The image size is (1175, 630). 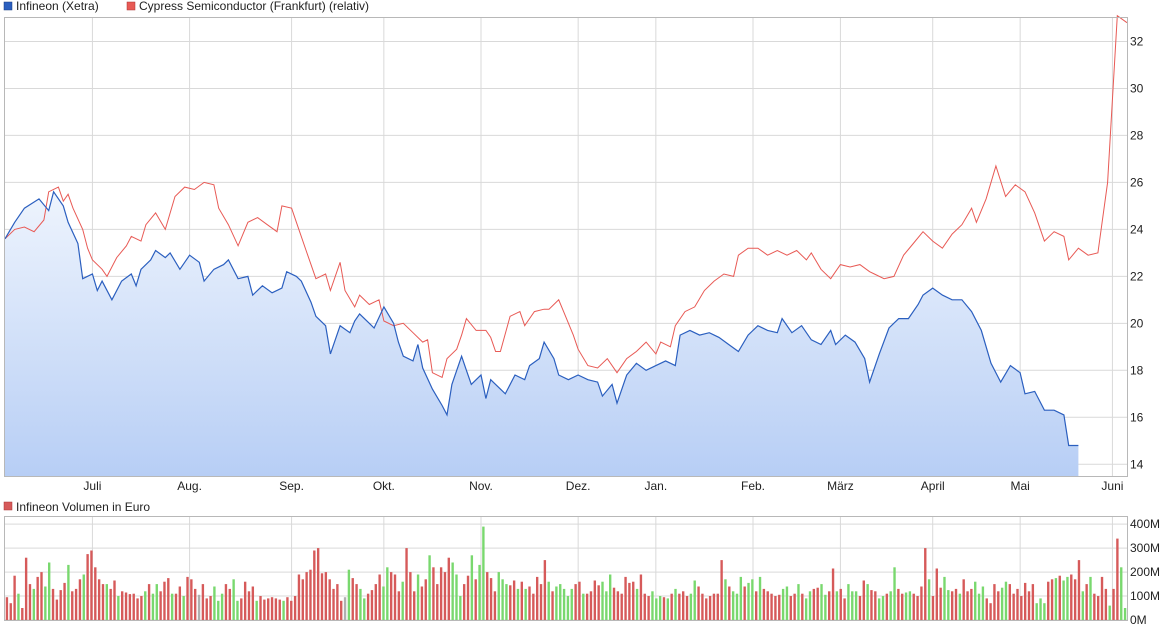 I want to click on legend-label-volume: Infineon Volumen in Euro, so click(x=83, y=507).